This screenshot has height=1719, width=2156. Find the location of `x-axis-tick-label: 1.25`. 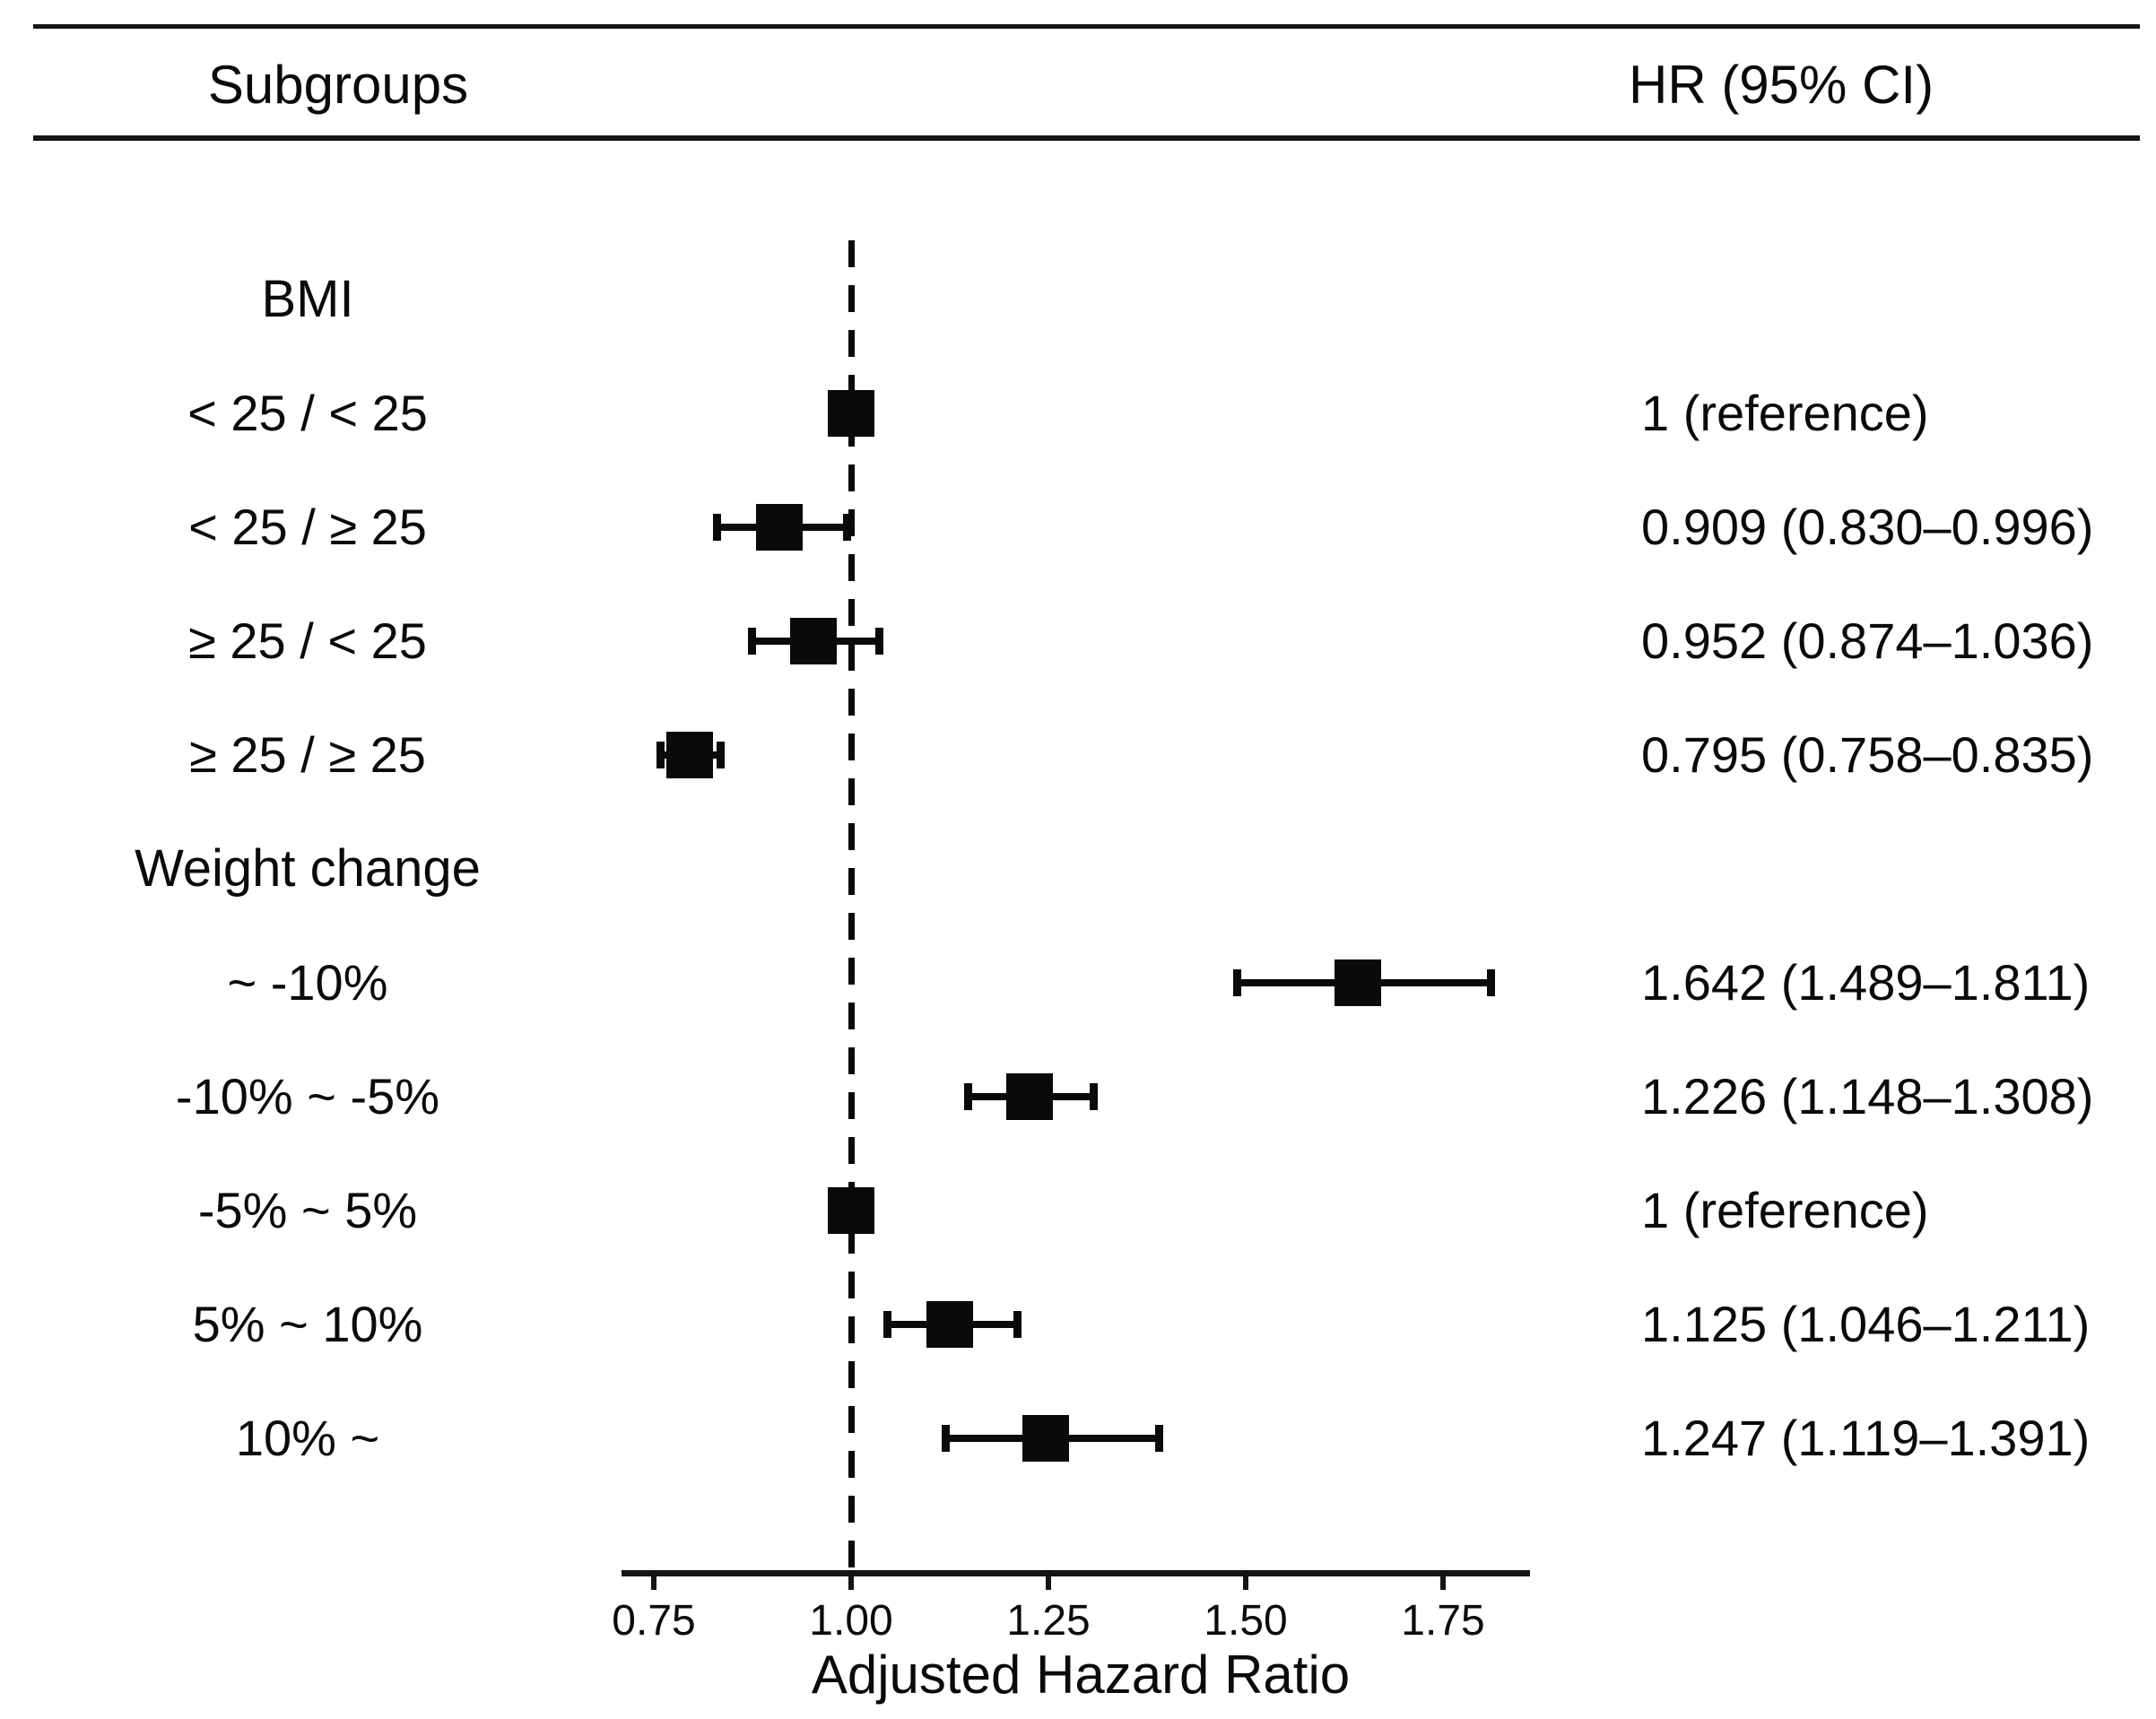

x-axis-tick-label: 1.25 is located at coordinates (1048, 1621).